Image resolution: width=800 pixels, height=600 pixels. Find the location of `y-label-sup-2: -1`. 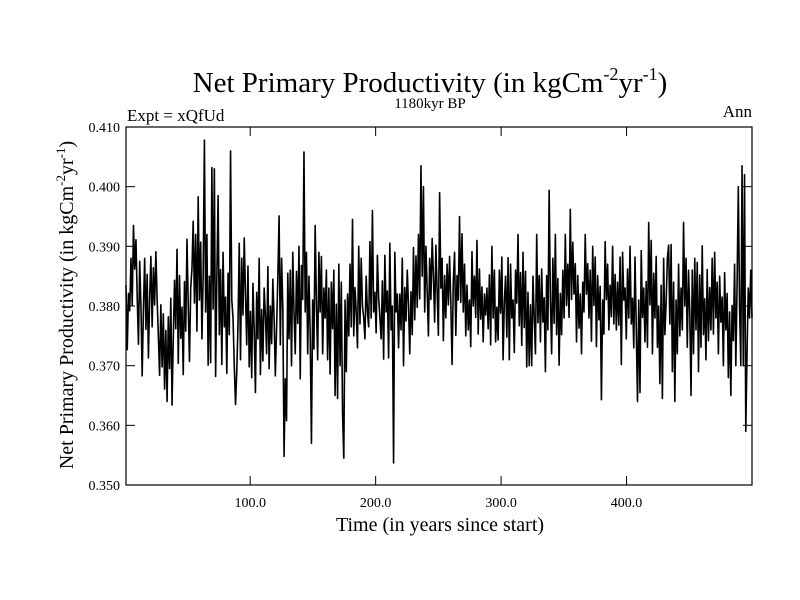

y-label-sup-2: -1 is located at coordinates (60, 153).